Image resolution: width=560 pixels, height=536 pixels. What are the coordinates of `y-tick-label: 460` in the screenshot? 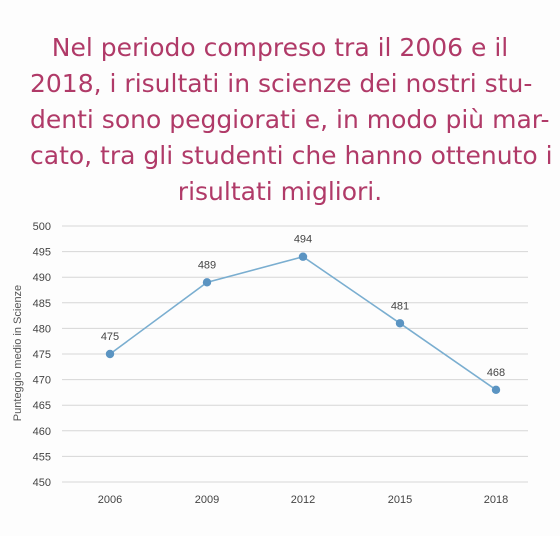 It's located at (42, 432).